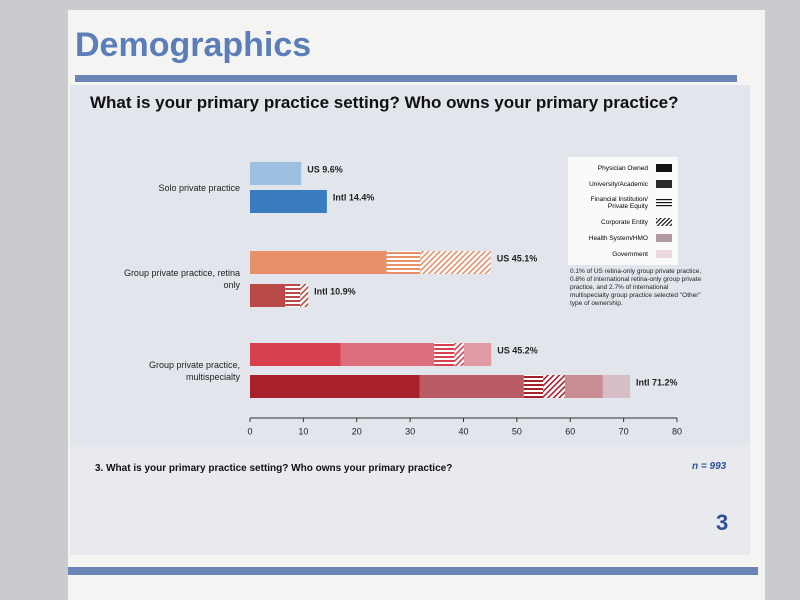  What do you see at coordinates (517, 431) in the screenshot?
I see `x-tick-label: 50` at bounding box center [517, 431].